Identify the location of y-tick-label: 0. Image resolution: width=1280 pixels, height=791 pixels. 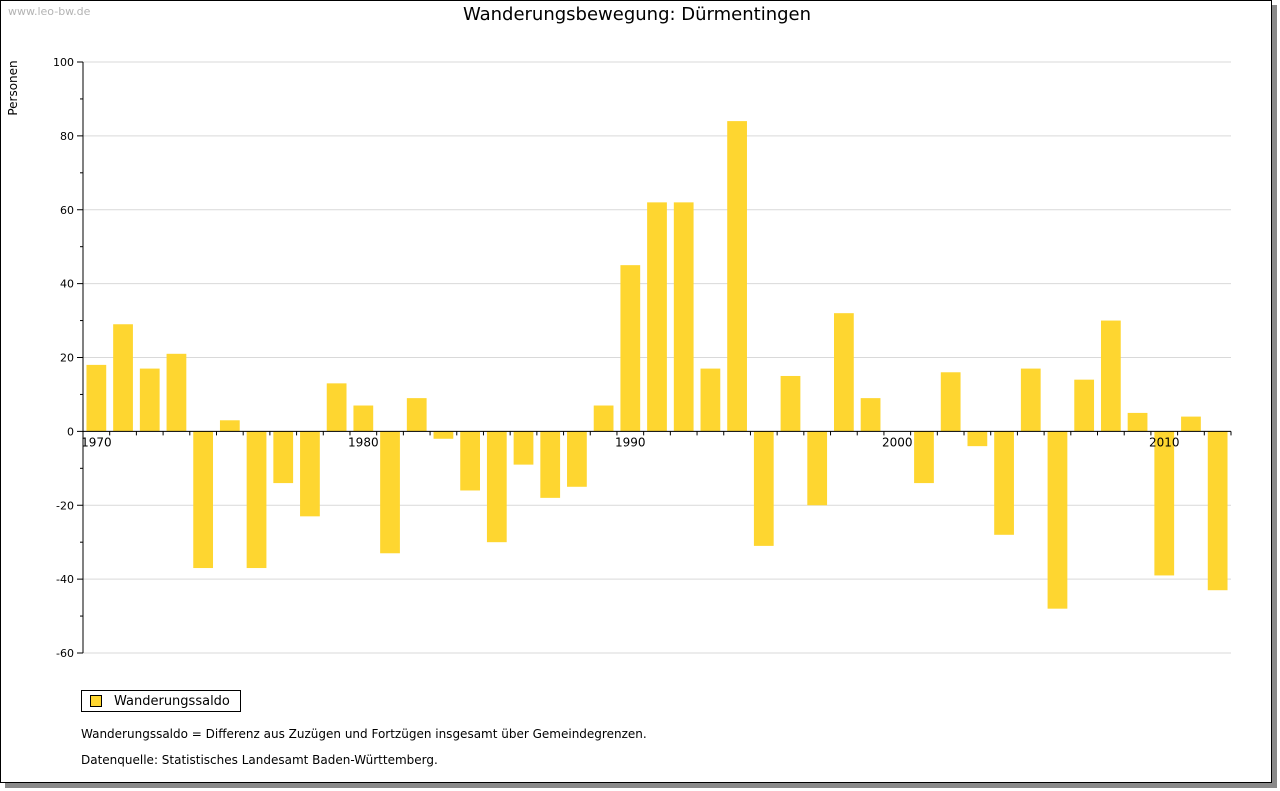
(70, 431).